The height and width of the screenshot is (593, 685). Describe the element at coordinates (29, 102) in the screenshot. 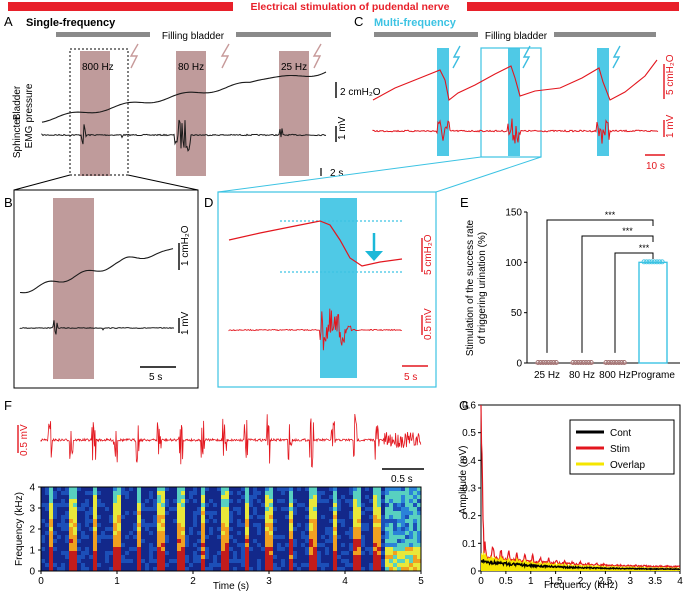

I see `ylabel-pressure: pressure` at that location.